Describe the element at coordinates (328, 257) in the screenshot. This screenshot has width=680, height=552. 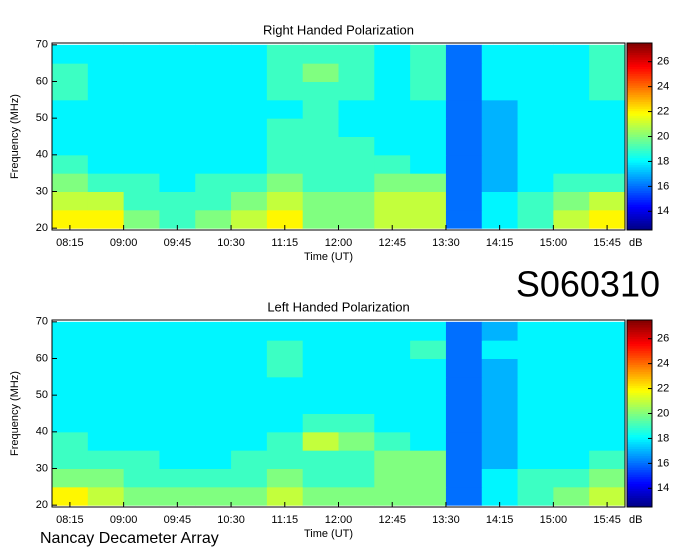
I see `x-axis-label: Time (UT)` at that location.